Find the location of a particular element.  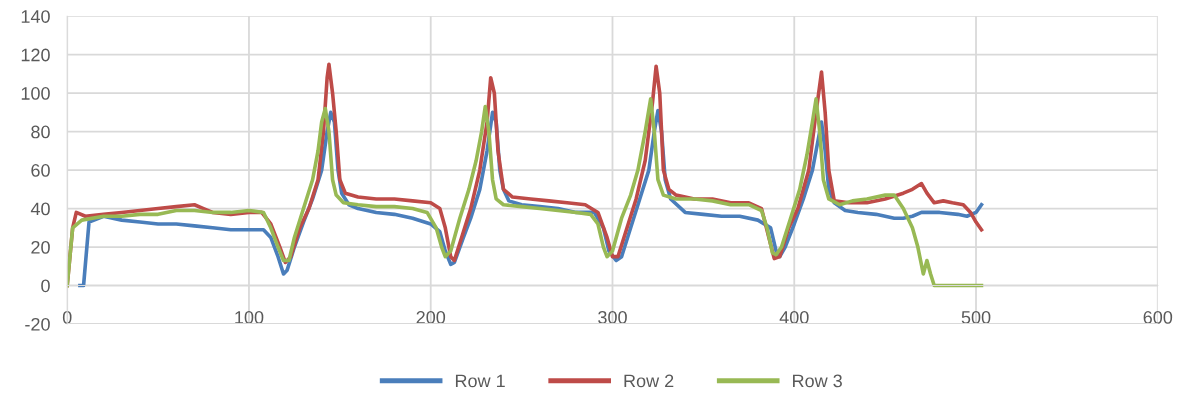

y-tick-label: -20 is located at coordinates (37, 324).